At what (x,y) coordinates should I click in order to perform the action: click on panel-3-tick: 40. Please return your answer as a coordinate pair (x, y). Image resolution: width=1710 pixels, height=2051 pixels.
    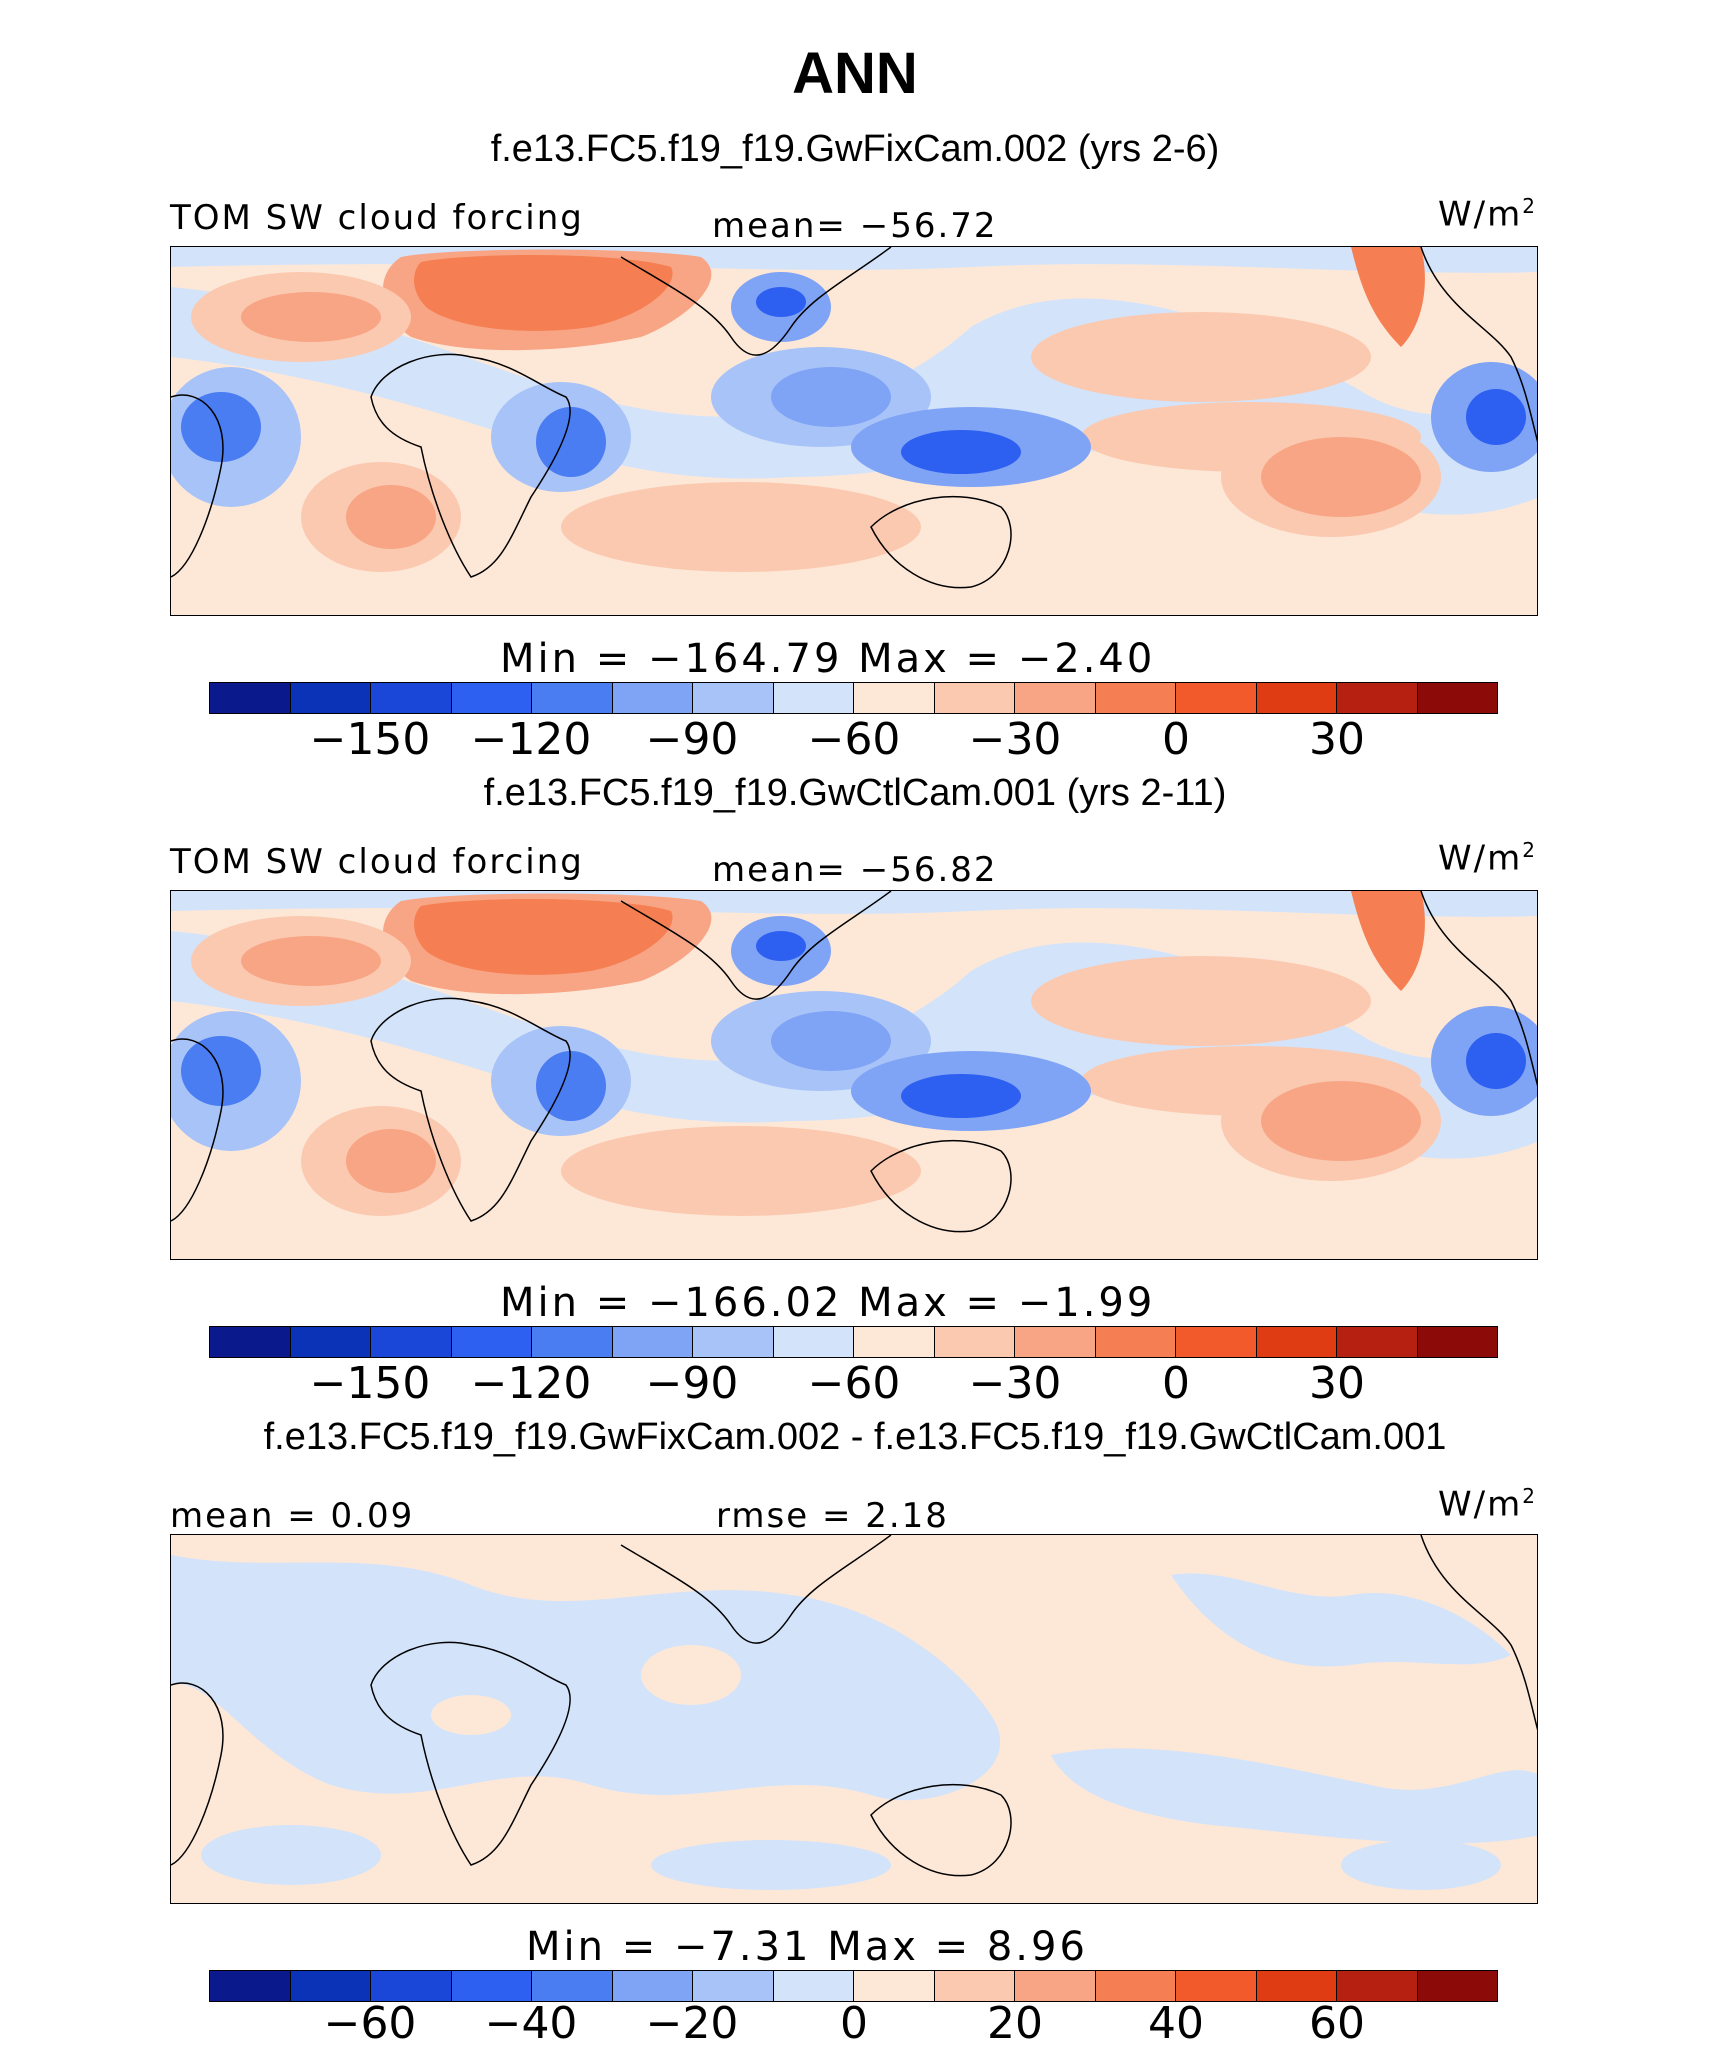
    Looking at the image, I should click on (1176, 2023).